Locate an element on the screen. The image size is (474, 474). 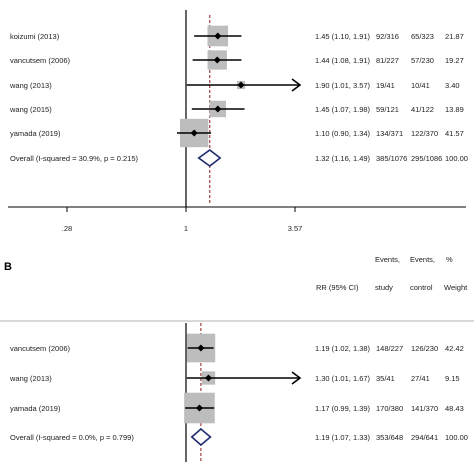
header-events-study-line1: Events, is located at coordinates (387, 259).